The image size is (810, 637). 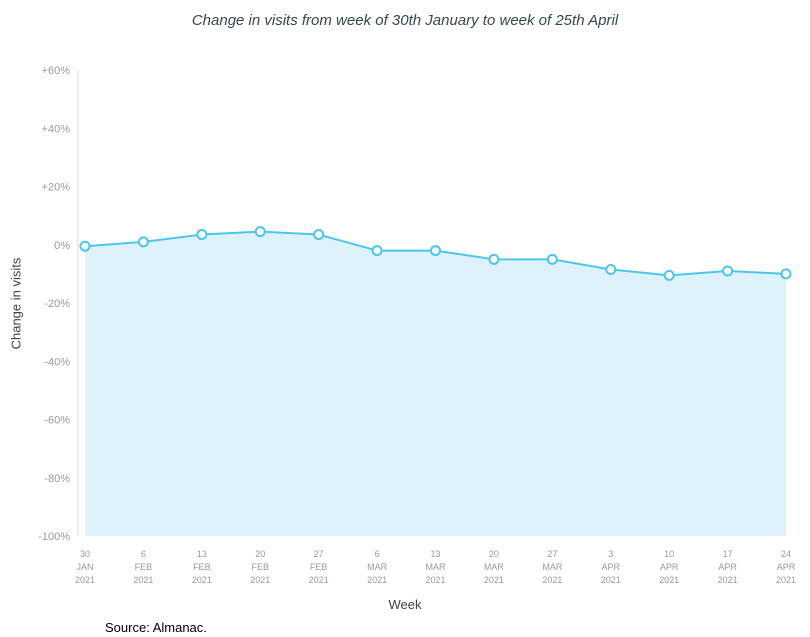 I want to click on y-tick-label: -100%, so click(x=54, y=537).